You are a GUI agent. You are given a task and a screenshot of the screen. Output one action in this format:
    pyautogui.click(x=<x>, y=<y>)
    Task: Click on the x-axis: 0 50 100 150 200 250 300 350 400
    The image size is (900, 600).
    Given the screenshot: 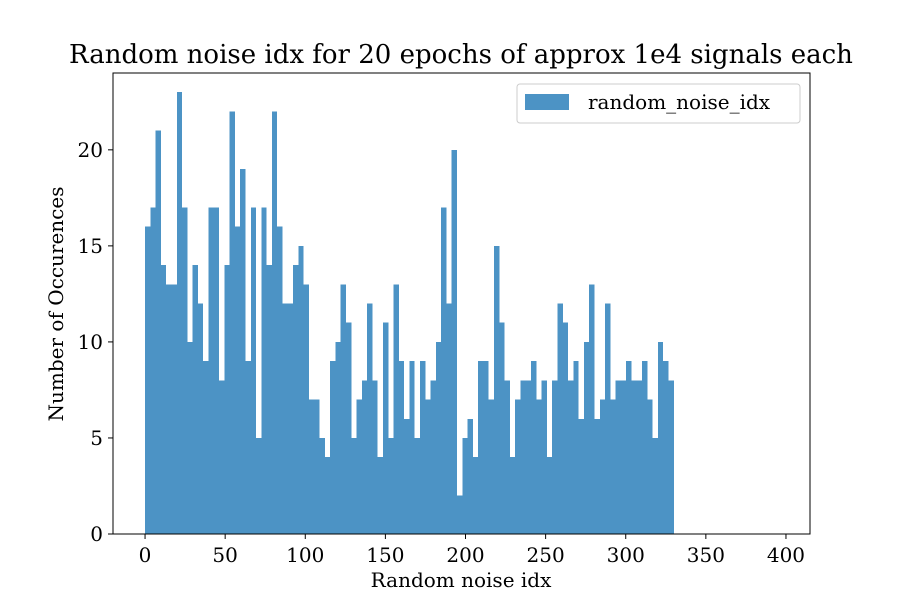 What is the action you would take?
    pyautogui.click(x=472, y=550)
    